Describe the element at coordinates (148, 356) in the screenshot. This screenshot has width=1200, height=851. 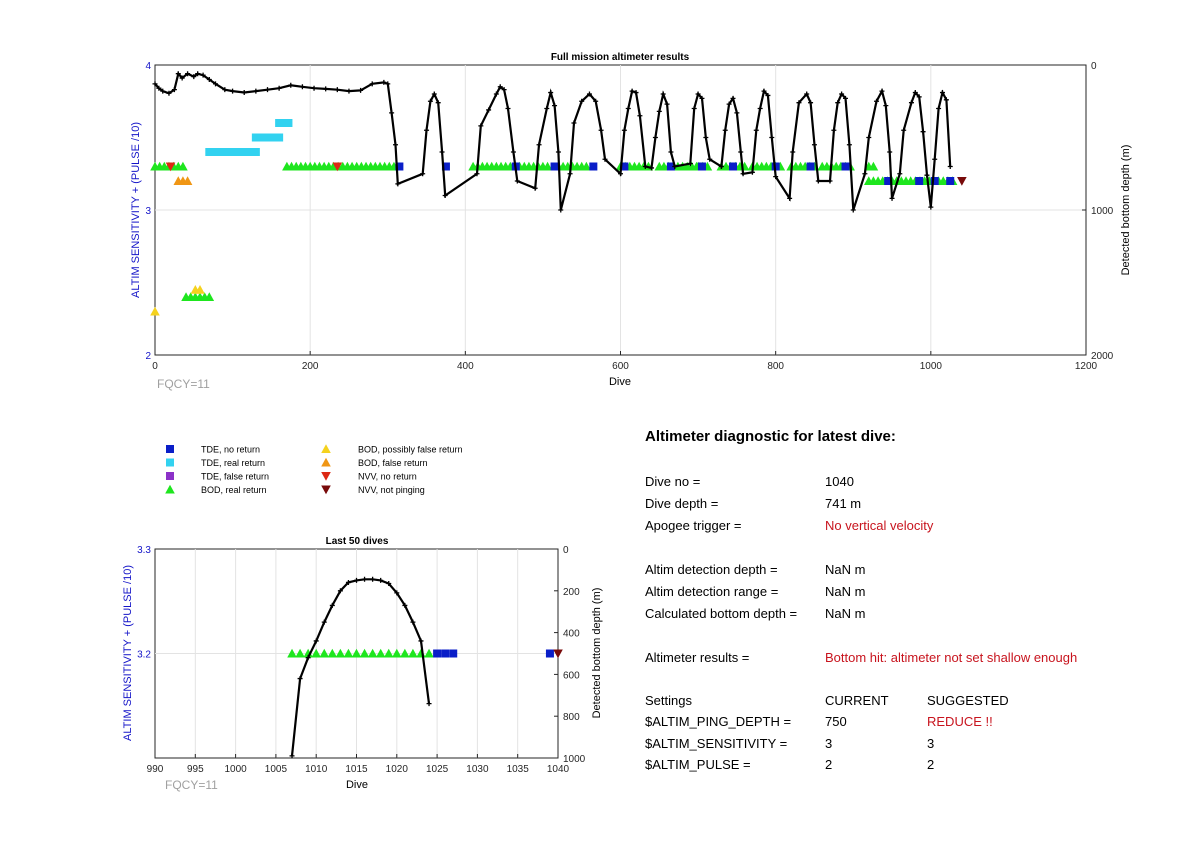
I see `y-left-tick-label: 2` at that location.